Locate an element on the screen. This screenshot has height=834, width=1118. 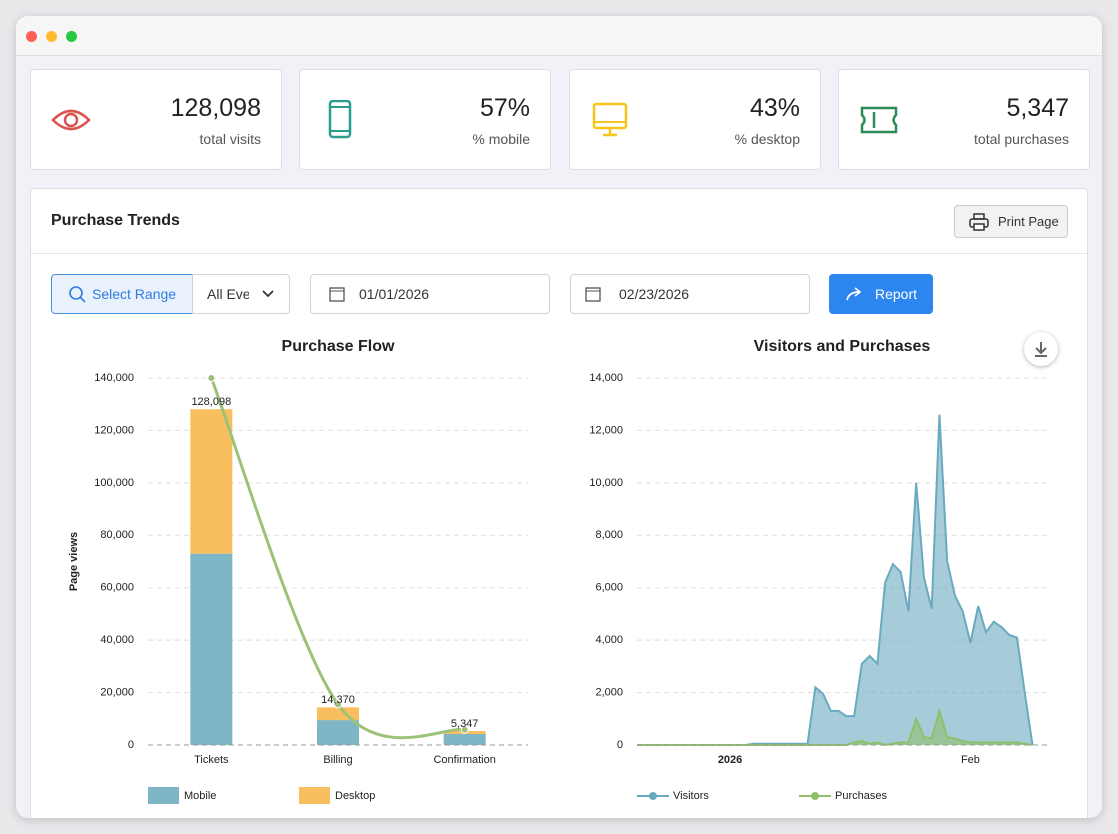
select-range-button: Select Range is located at coordinates (122, 294).